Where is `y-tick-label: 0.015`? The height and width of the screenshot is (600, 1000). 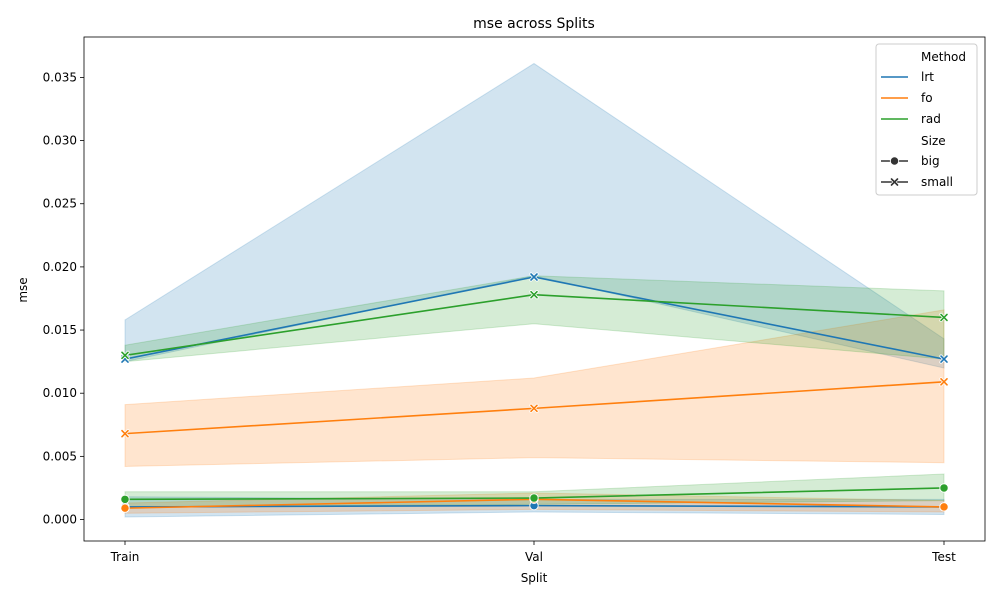
y-tick-label: 0.015 is located at coordinates (60, 330).